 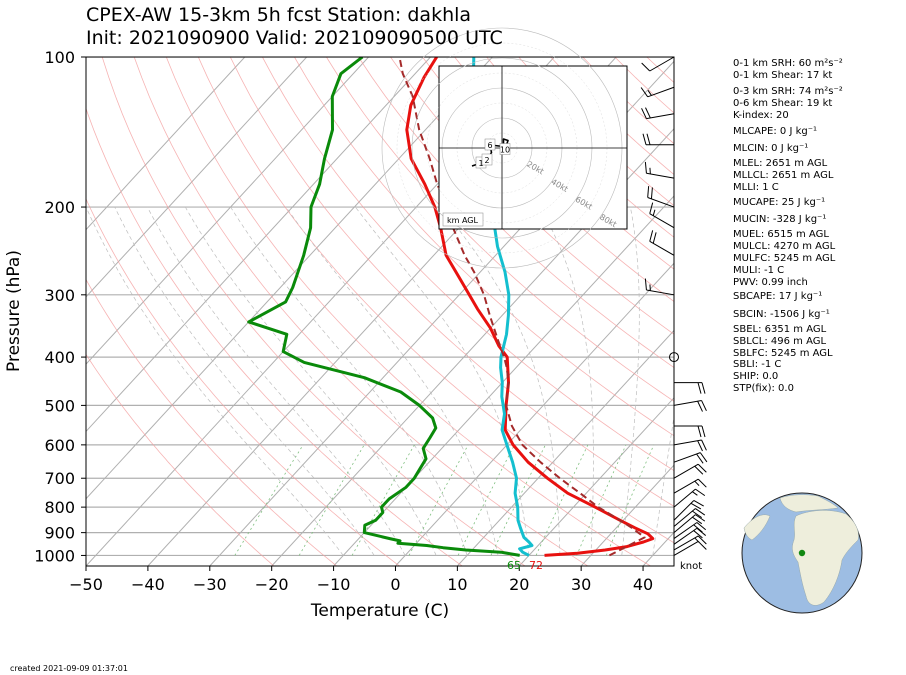 What do you see at coordinates (59, 507) in the screenshot?
I see `y-tick-label: 800` at bounding box center [59, 507].